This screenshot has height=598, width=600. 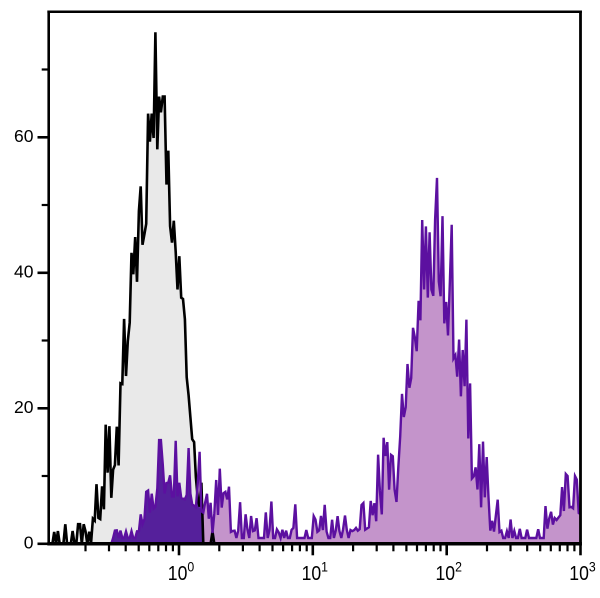 What do you see at coordinates (24, 272) in the screenshot?
I see `svg-text: 40` at bounding box center [24, 272].